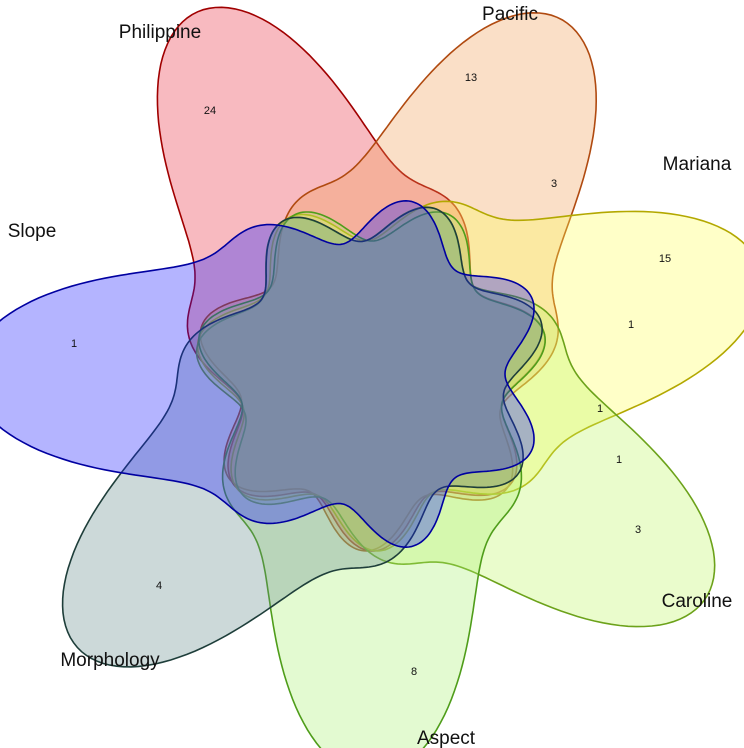 The width and height of the screenshot is (744, 748). What do you see at coordinates (414, 672) in the screenshot?
I see `count-aspect-only: 8` at bounding box center [414, 672].